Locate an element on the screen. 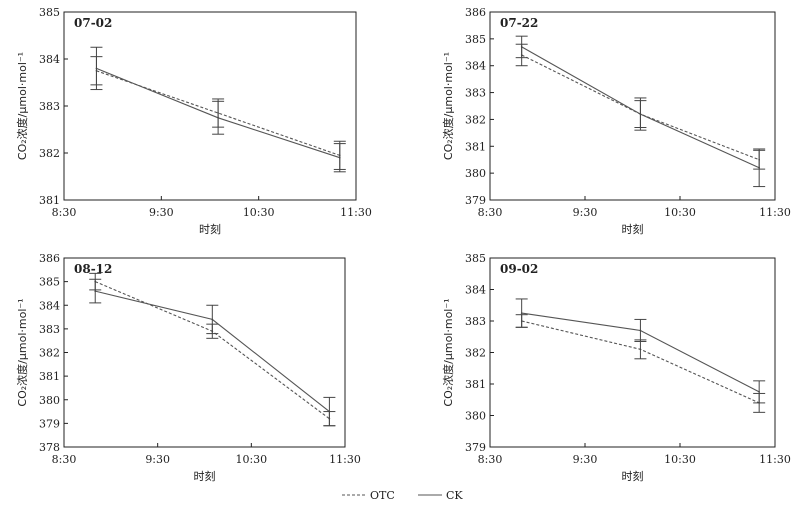 This screenshot has height=506, width=798. legend: OTC CK is located at coordinates (402, 495).